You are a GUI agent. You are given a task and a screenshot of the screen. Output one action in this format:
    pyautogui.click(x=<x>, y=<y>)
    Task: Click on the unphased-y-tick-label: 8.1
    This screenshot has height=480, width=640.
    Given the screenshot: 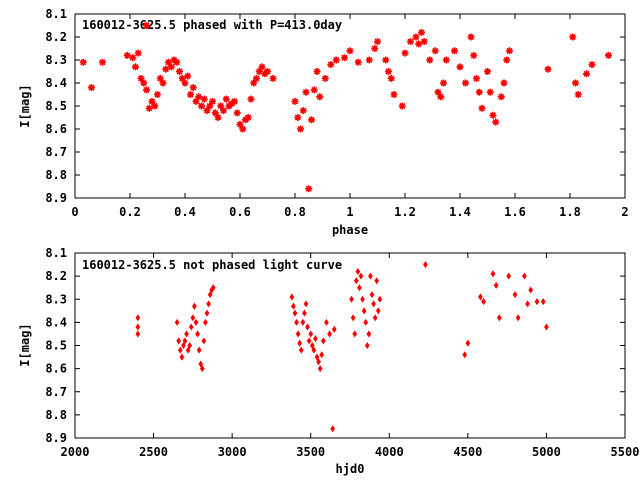 What is the action you would take?
    pyautogui.click(x=56, y=253)
    